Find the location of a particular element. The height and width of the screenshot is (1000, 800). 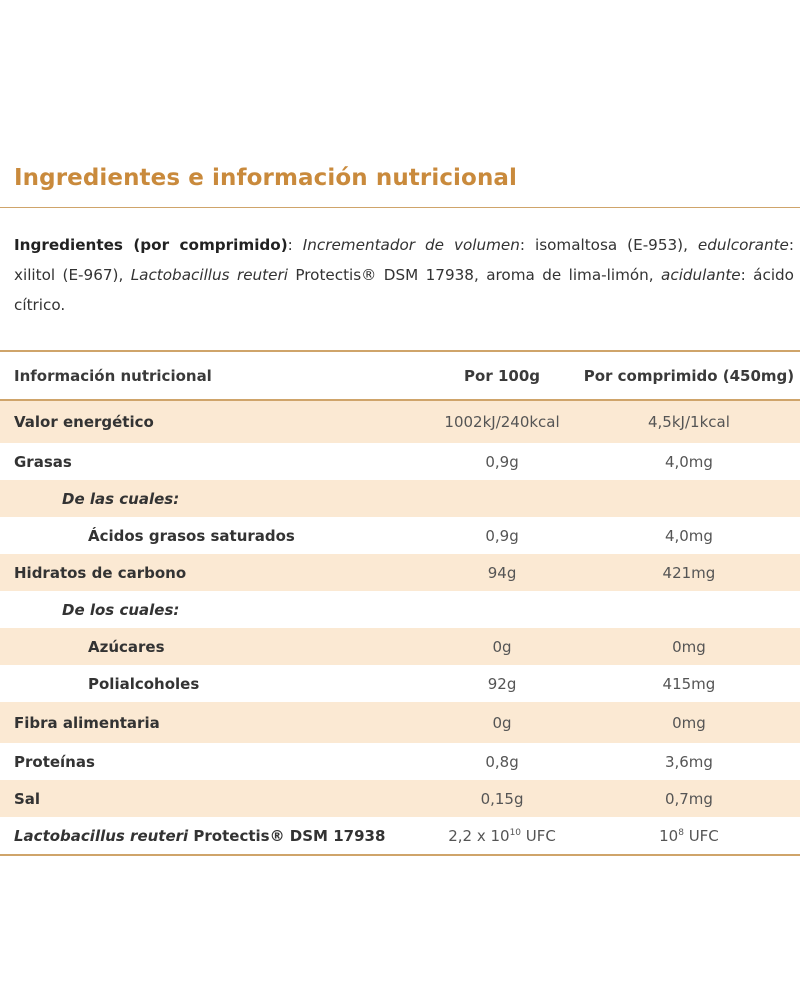

row-label: Azúcares is located at coordinates (213, 646).